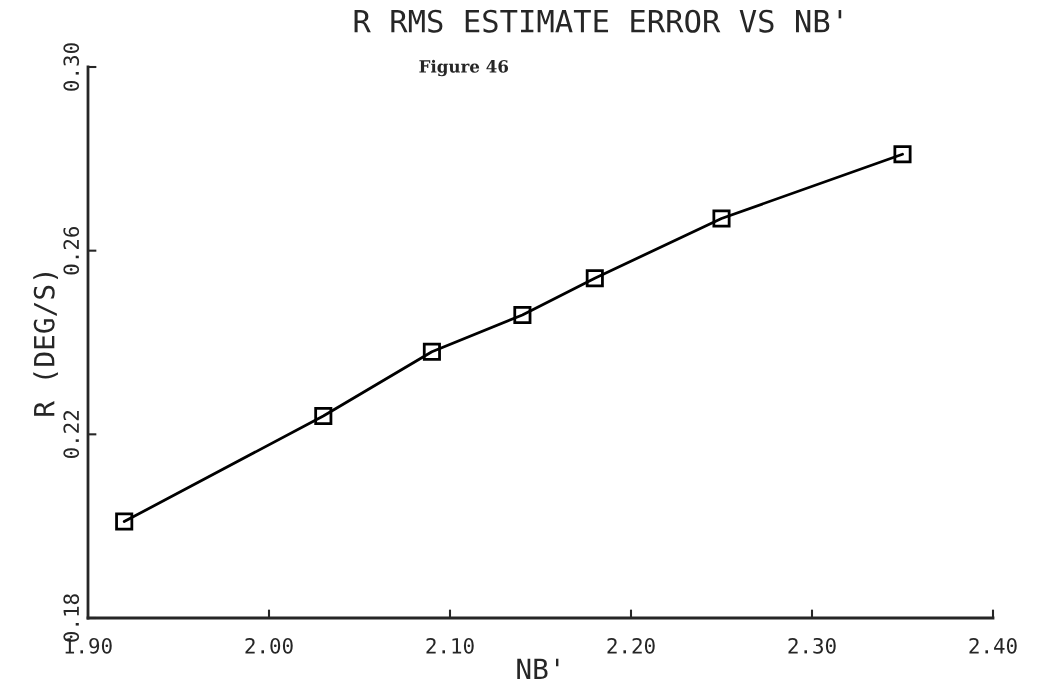  What do you see at coordinates (71, 435) in the screenshot?
I see `y-tick-label: 0.22` at bounding box center [71, 435].